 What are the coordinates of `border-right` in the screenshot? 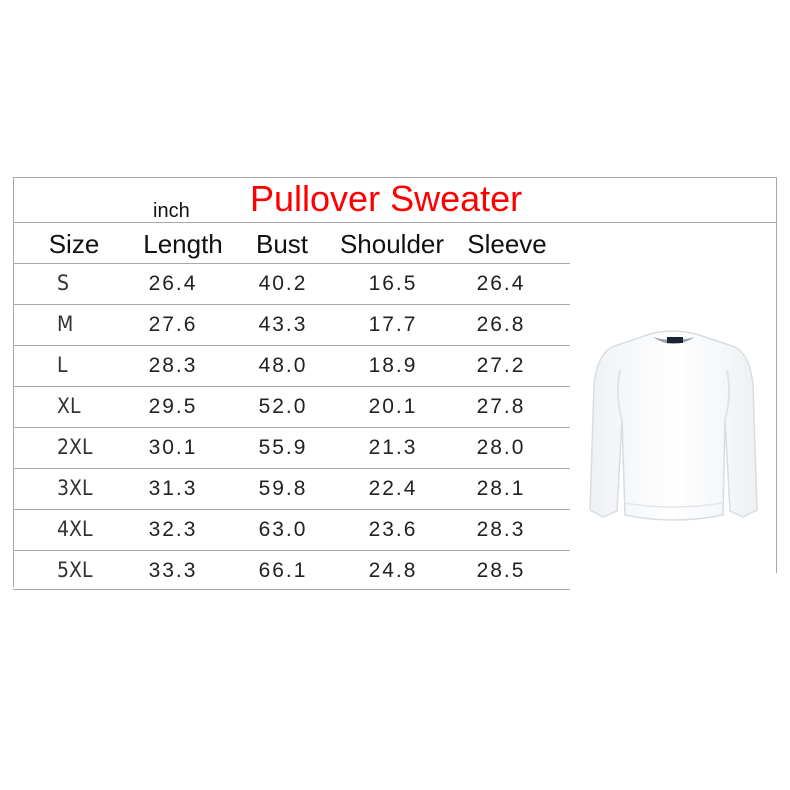 It's located at (776, 375).